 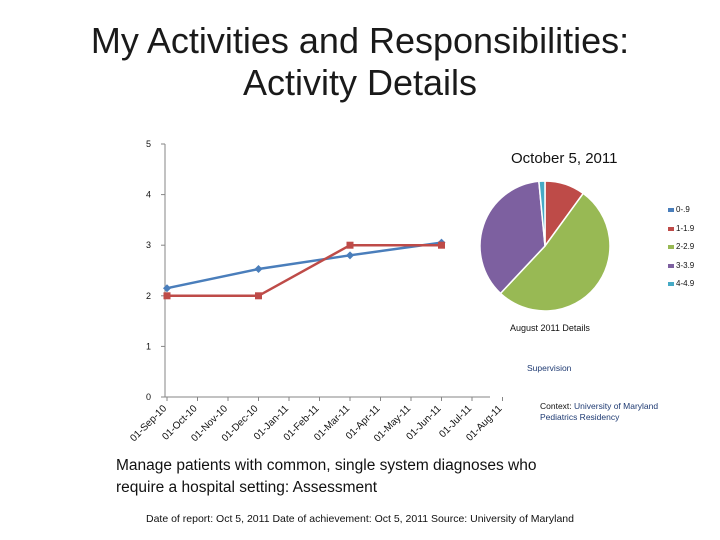 I want to click on caption-line-2: require a hospital setting: Assessment, so click(x=247, y=487).